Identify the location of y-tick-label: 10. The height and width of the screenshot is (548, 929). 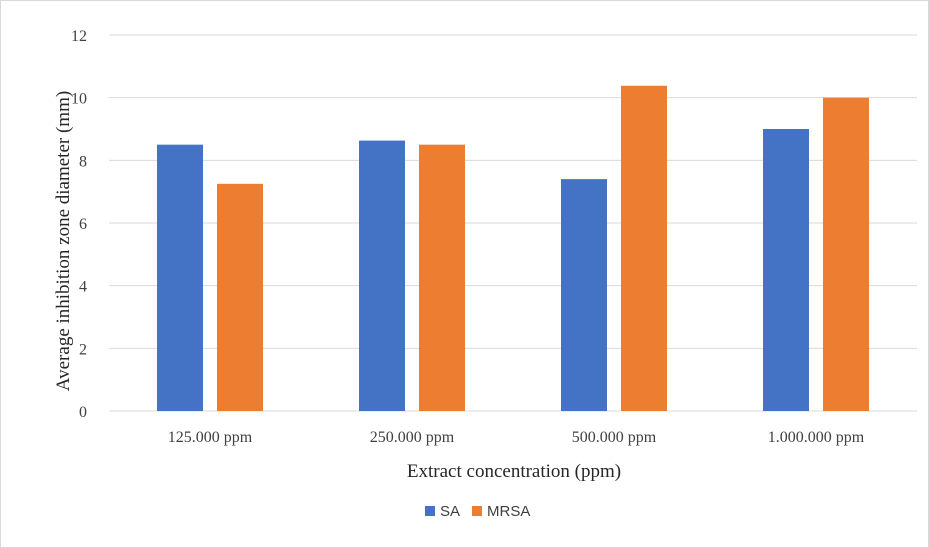
(79, 99).